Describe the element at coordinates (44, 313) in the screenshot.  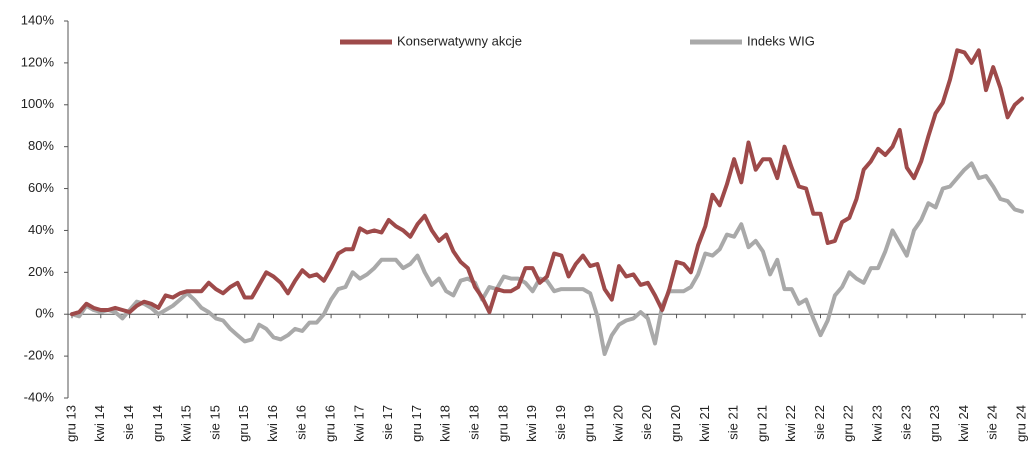
I see `y-tick-label: 0%` at that location.